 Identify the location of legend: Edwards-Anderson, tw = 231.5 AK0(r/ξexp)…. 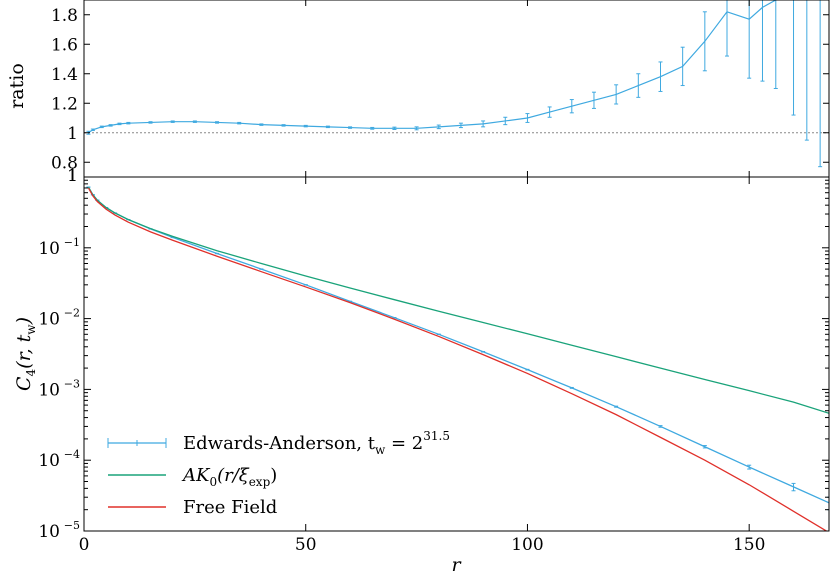
(278, 473).